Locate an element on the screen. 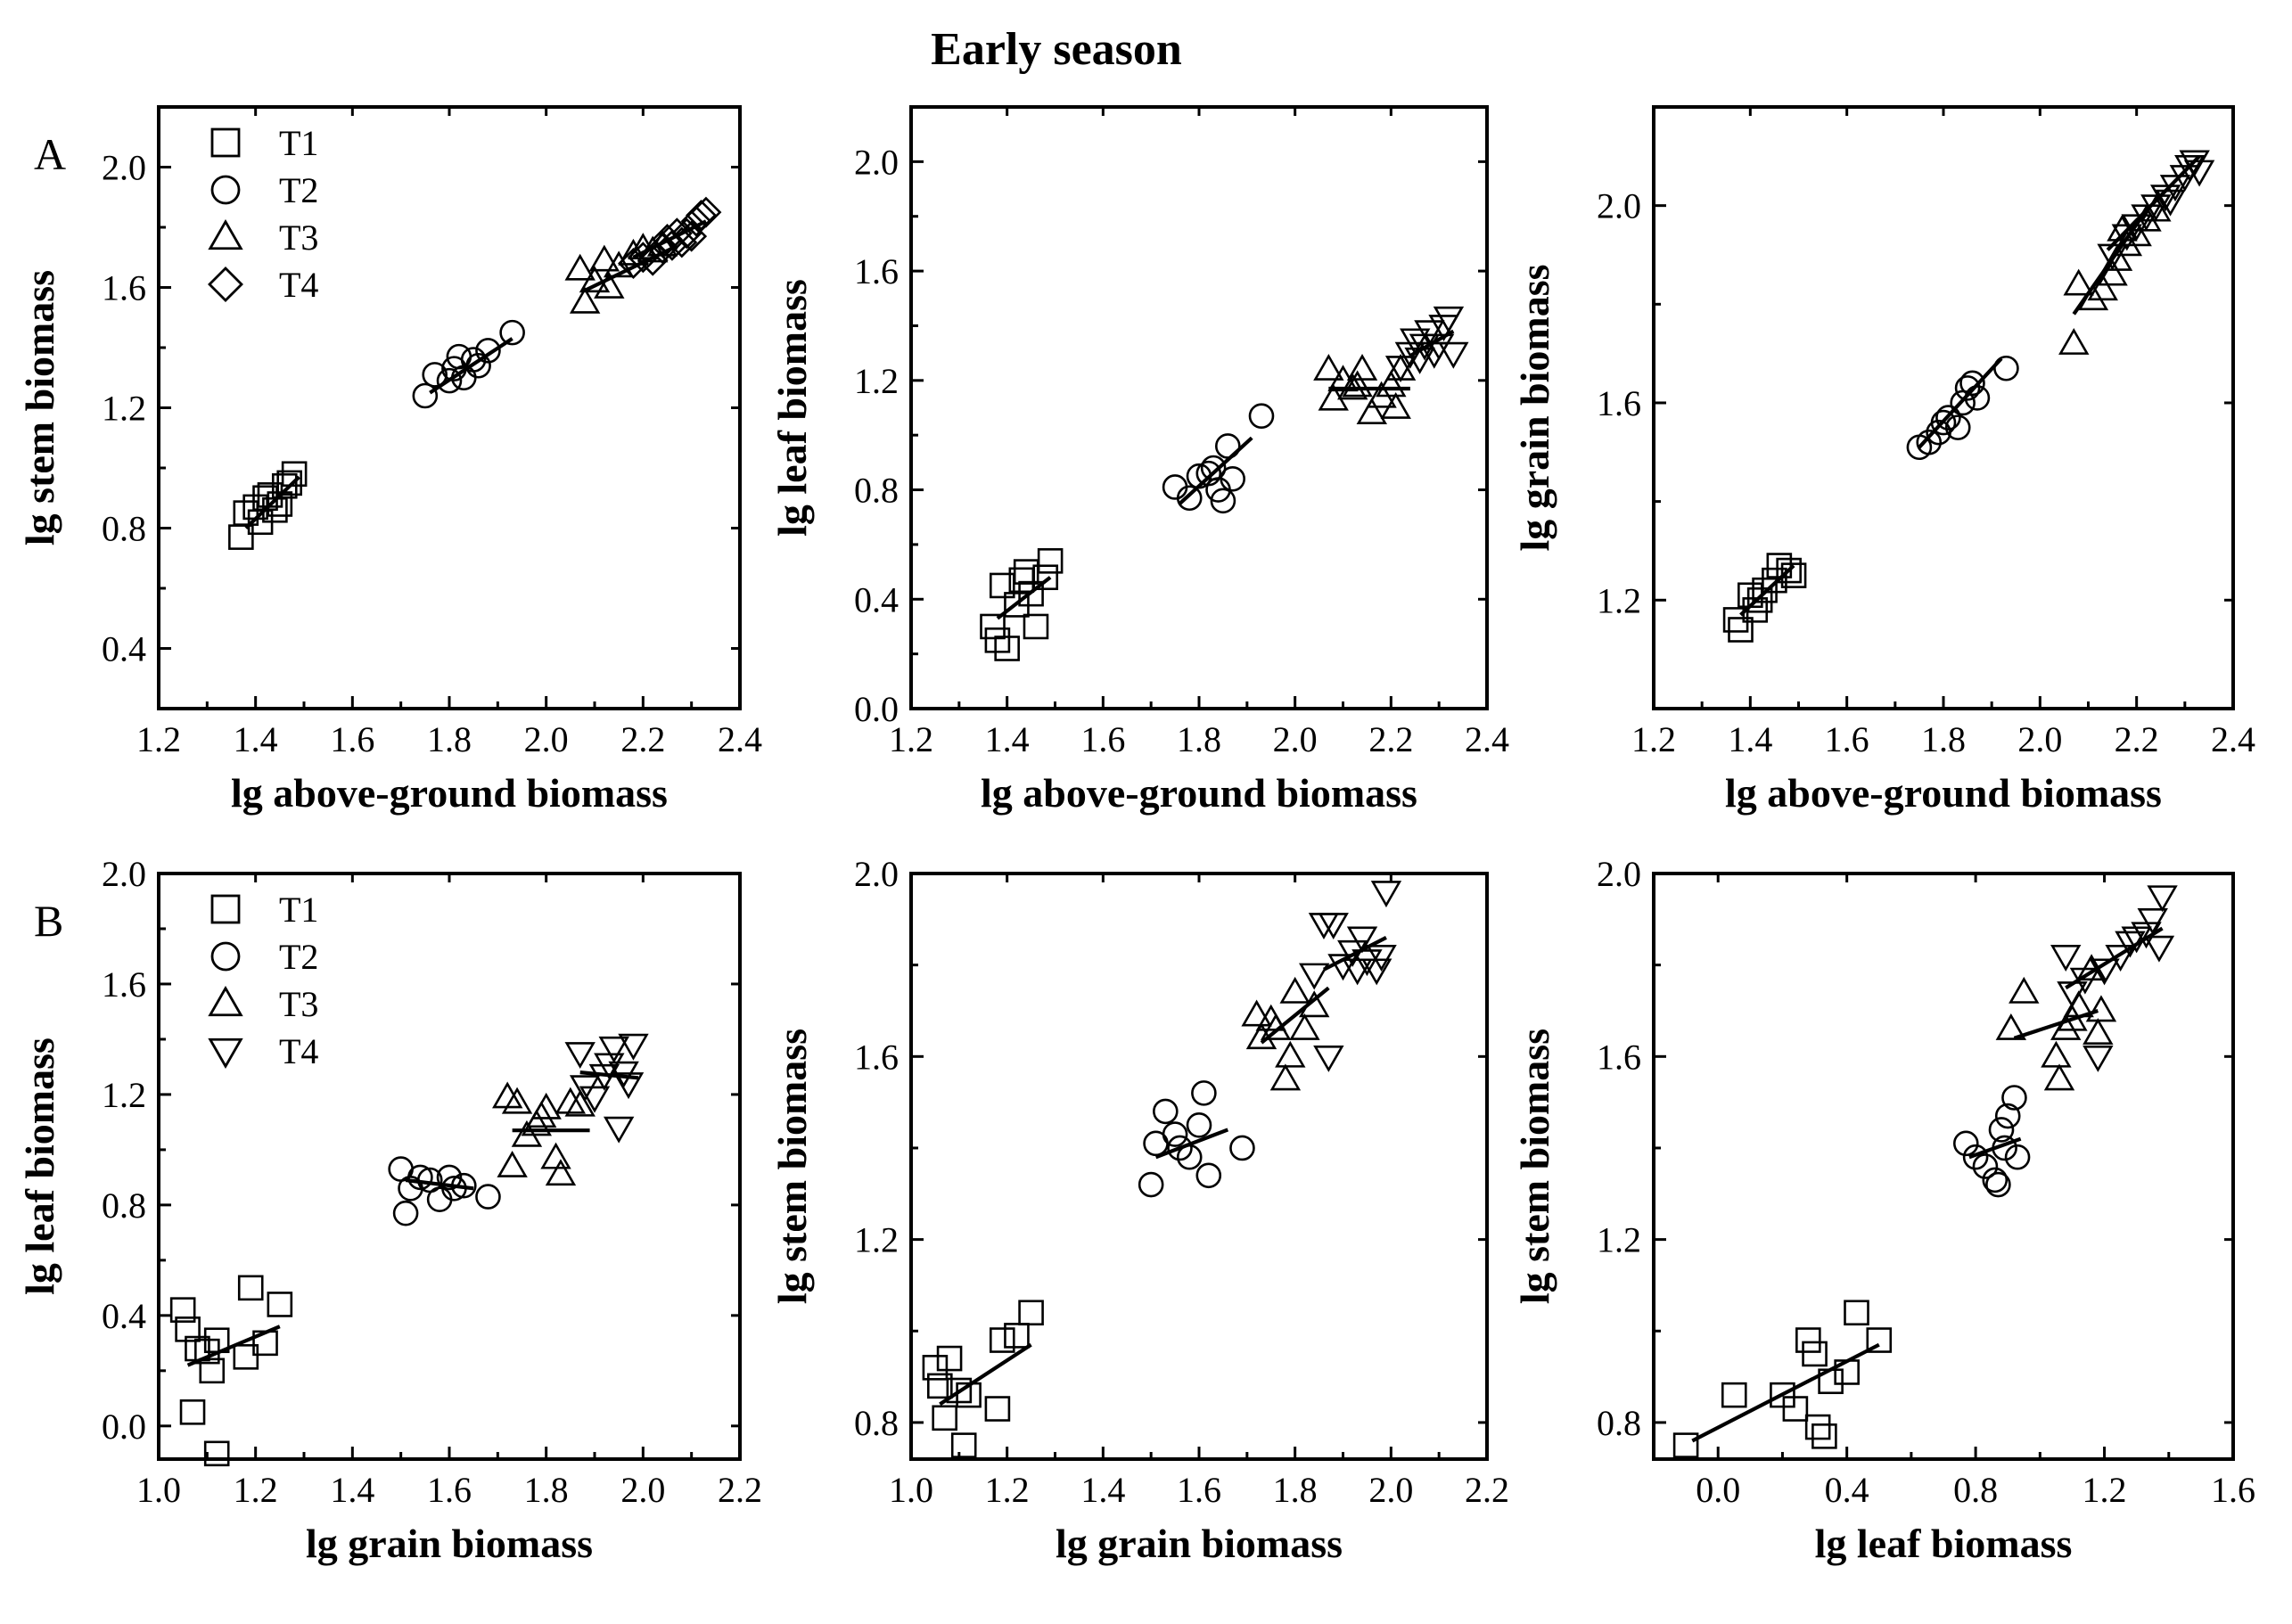 The image size is (2292, 1624). legend-label: T1 is located at coordinates (298, 143).